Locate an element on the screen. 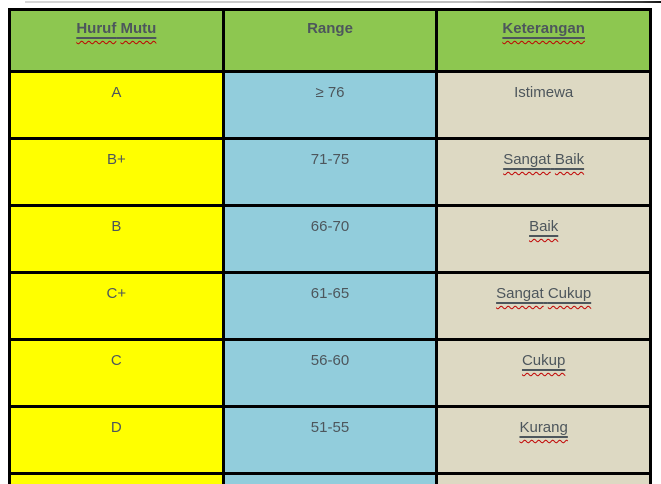 The image size is (661, 484). table-row: B 66-70 Baik is located at coordinates (330, 239).